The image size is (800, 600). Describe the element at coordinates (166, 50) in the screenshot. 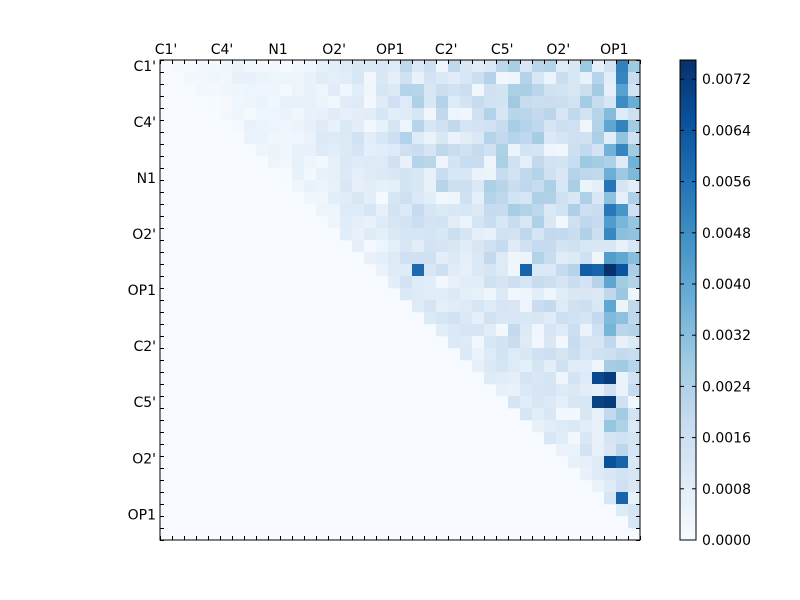

I see `x-tick-label: C1'` at that location.